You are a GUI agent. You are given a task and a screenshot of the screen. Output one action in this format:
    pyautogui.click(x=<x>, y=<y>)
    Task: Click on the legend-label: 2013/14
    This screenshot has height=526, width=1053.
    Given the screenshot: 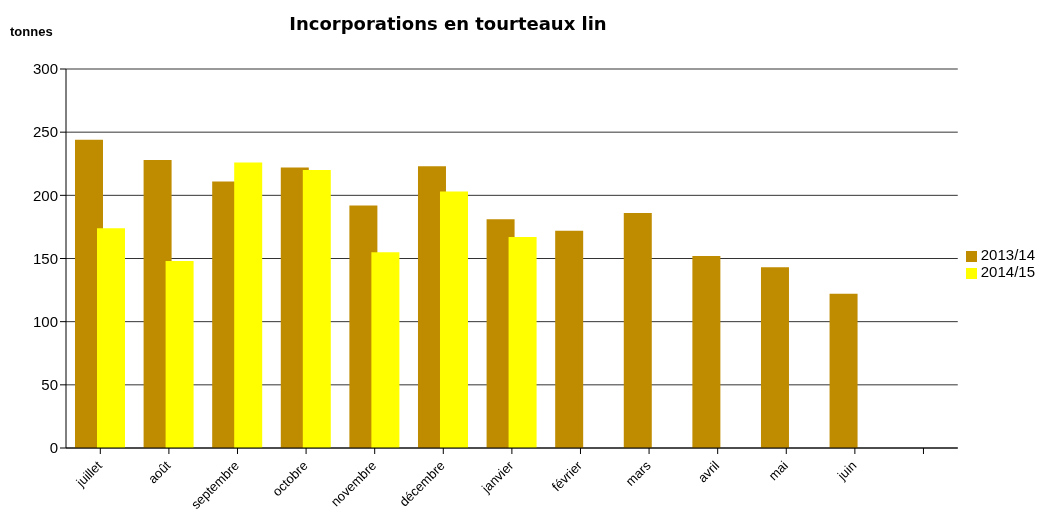 What is the action you would take?
    pyautogui.click(x=1007, y=254)
    